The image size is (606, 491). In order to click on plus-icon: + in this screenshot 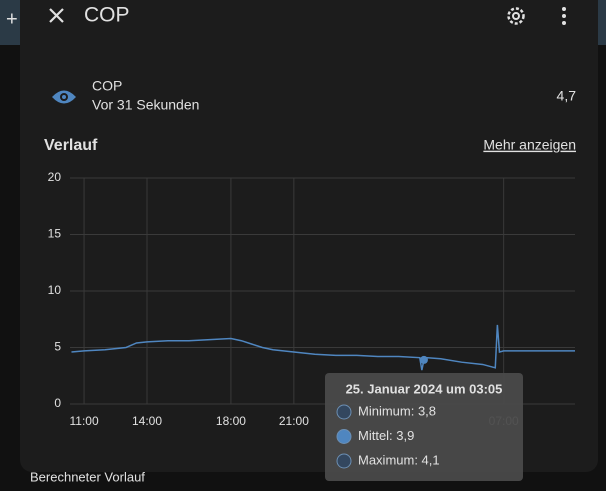, I will do `click(12, 19)`.